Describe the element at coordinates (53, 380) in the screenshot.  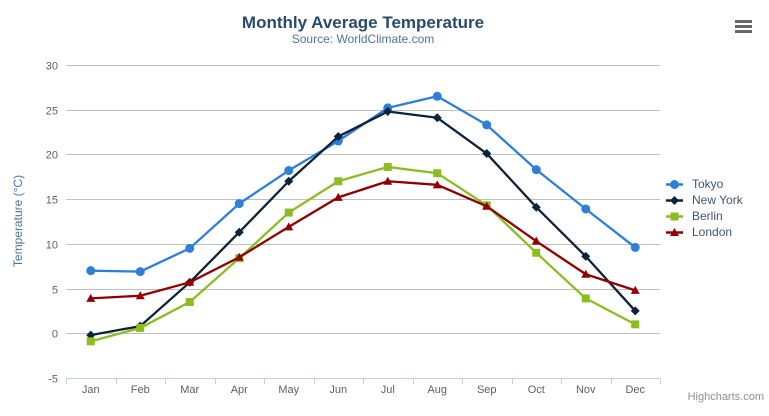
I see `y-axis-tick-label: -5` at that location.